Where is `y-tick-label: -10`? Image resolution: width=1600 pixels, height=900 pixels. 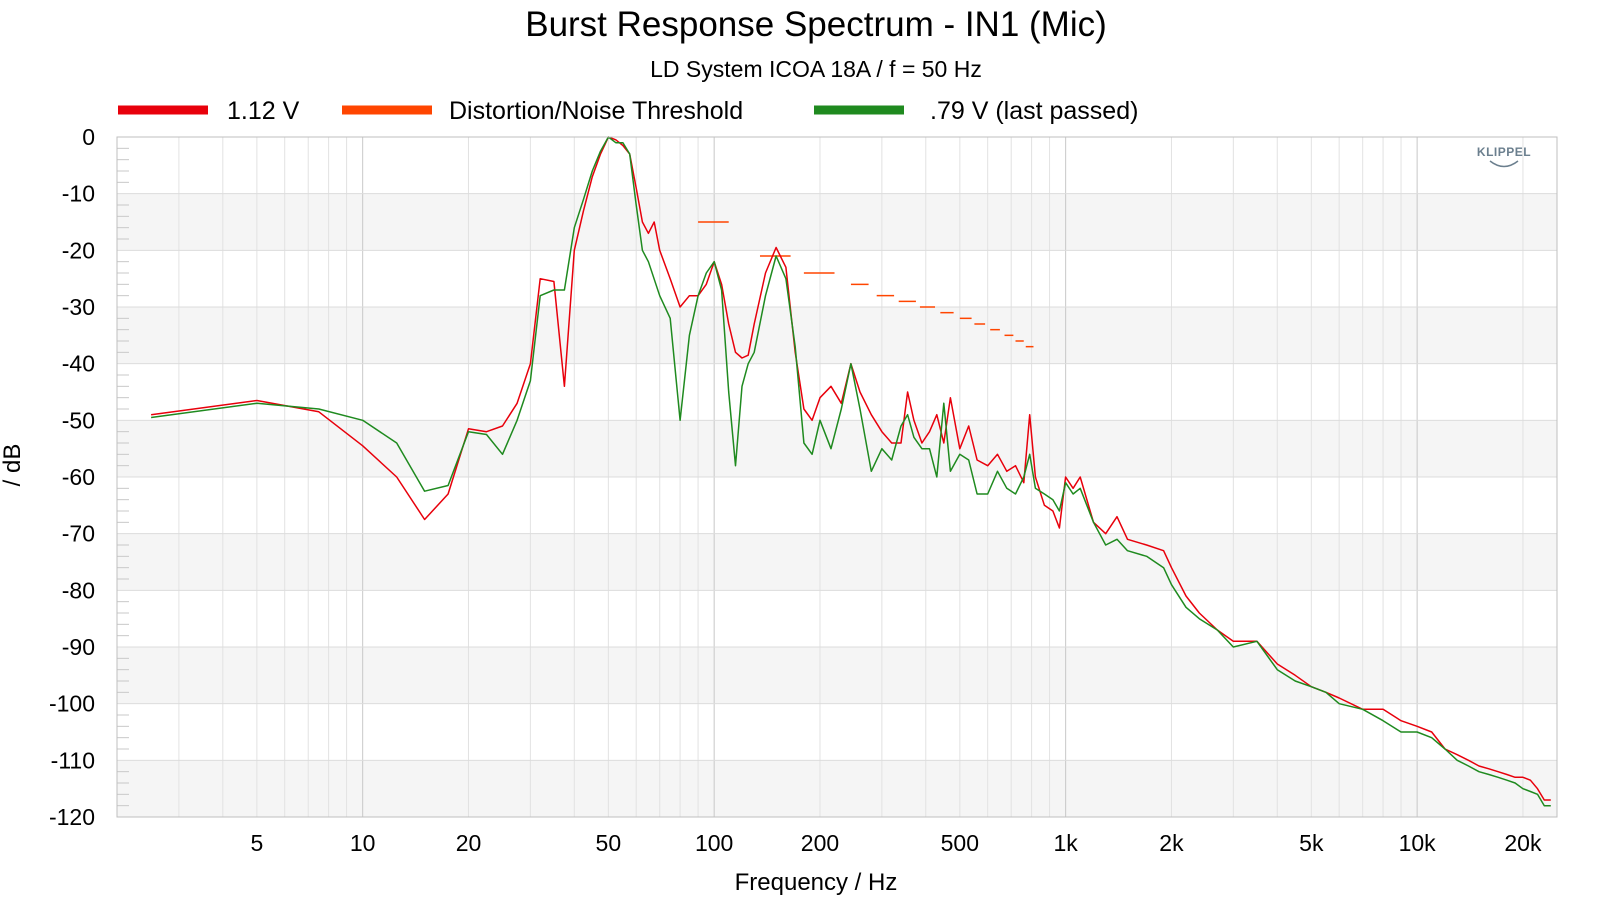 y-tick-label: -10 is located at coordinates (78, 194).